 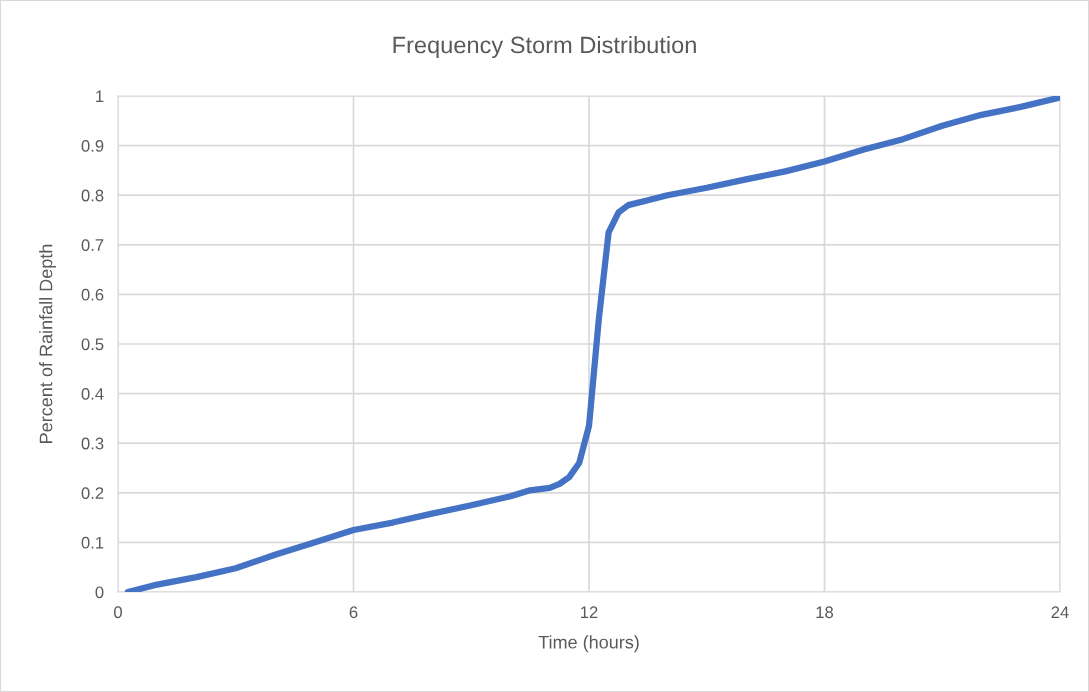 What do you see at coordinates (588, 644) in the screenshot?
I see `x-axis-title: Time (hours)` at bounding box center [588, 644].